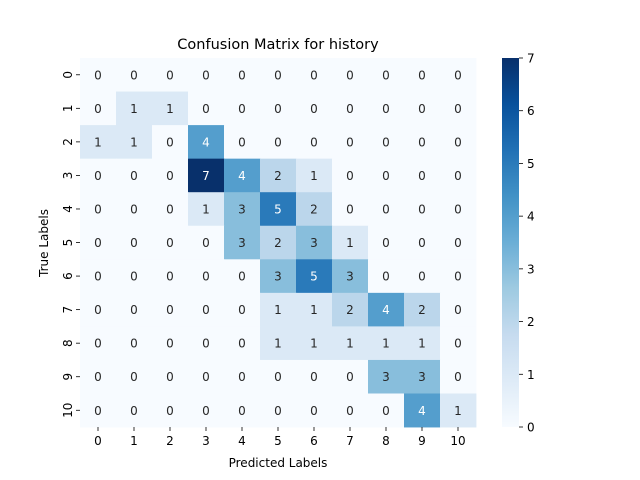 Image resolution: width=640 pixels, height=480 pixels. What do you see at coordinates (457, 441) in the screenshot?
I see `x-tick-label: 10` at bounding box center [457, 441].